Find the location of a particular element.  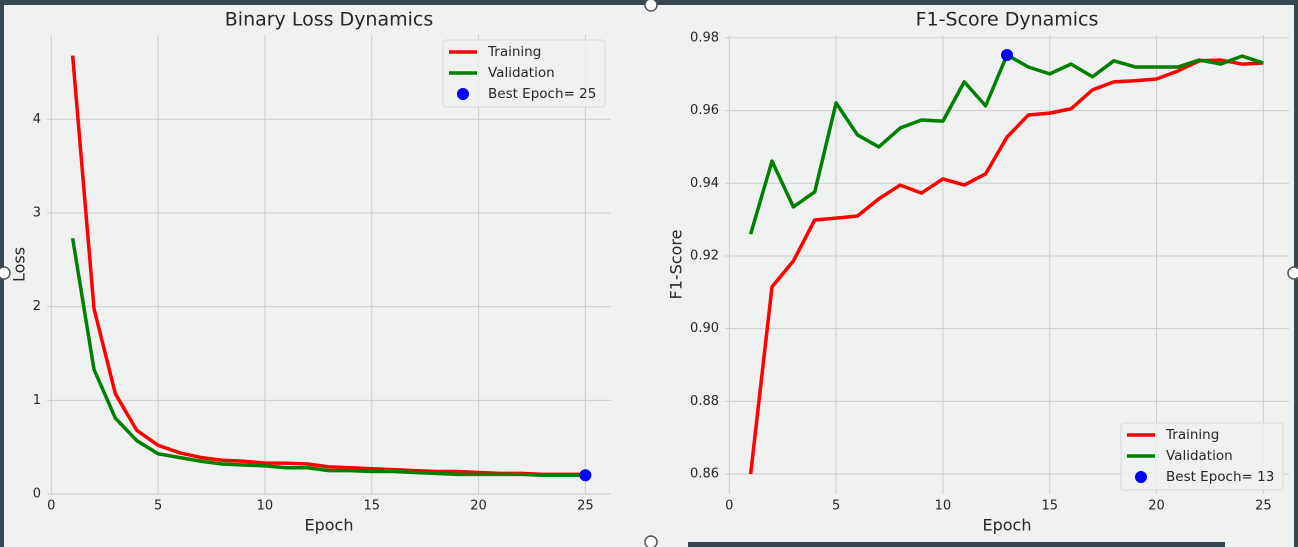

y-tick-label: 0.92 is located at coordinates (704, 255).